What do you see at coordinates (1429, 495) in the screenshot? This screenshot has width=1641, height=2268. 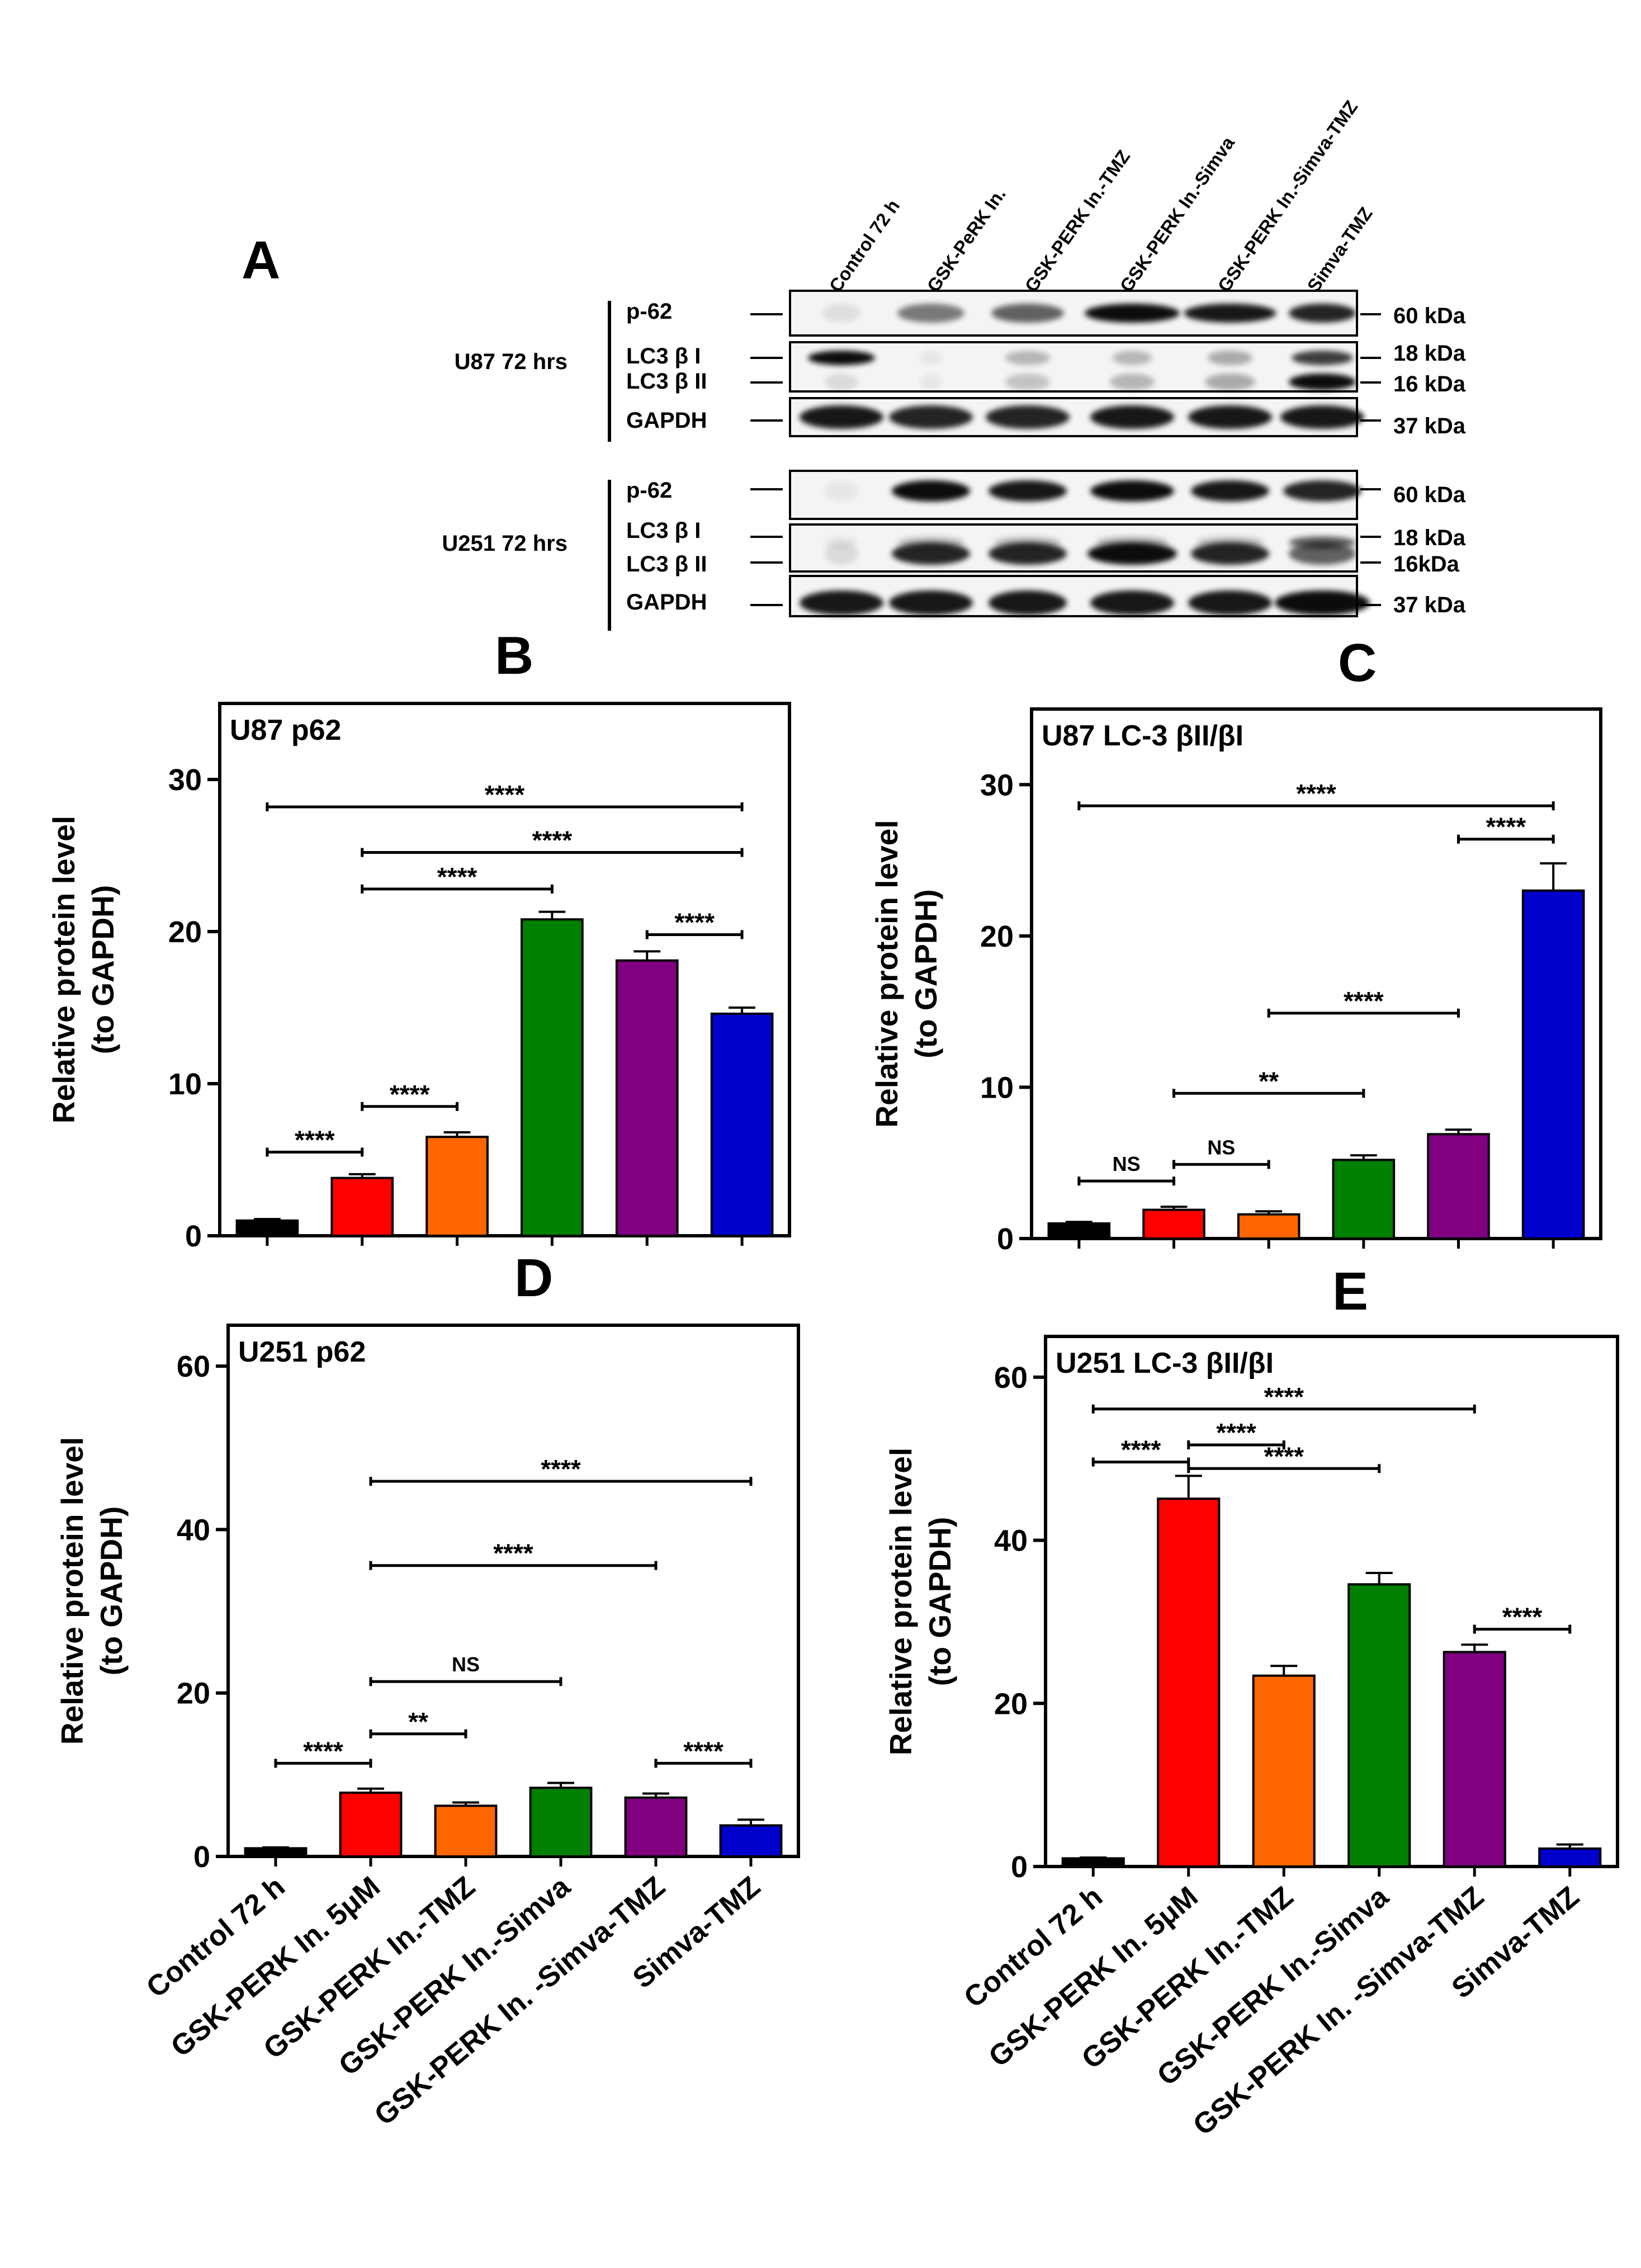 I see `kda-label: 60 kDa` at bounding box center [1429, 495].